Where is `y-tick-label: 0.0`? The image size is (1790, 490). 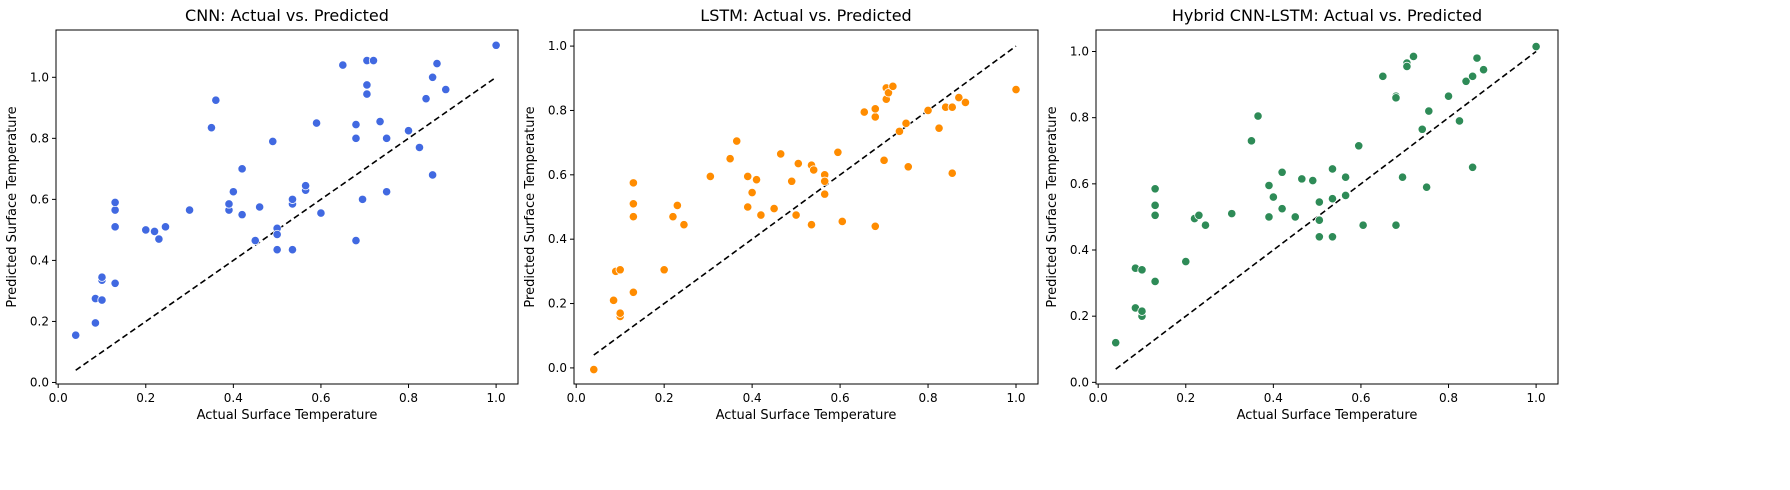 y-tick-label: 0.0 is located at coordinates (1079, 382).